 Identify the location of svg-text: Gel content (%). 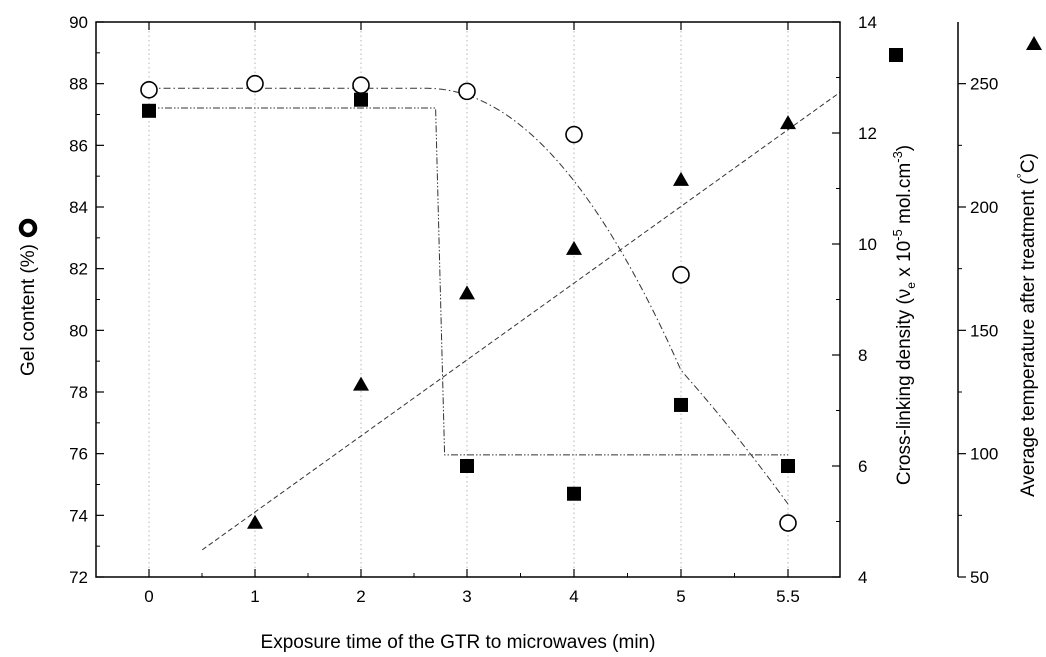
(28, 310).